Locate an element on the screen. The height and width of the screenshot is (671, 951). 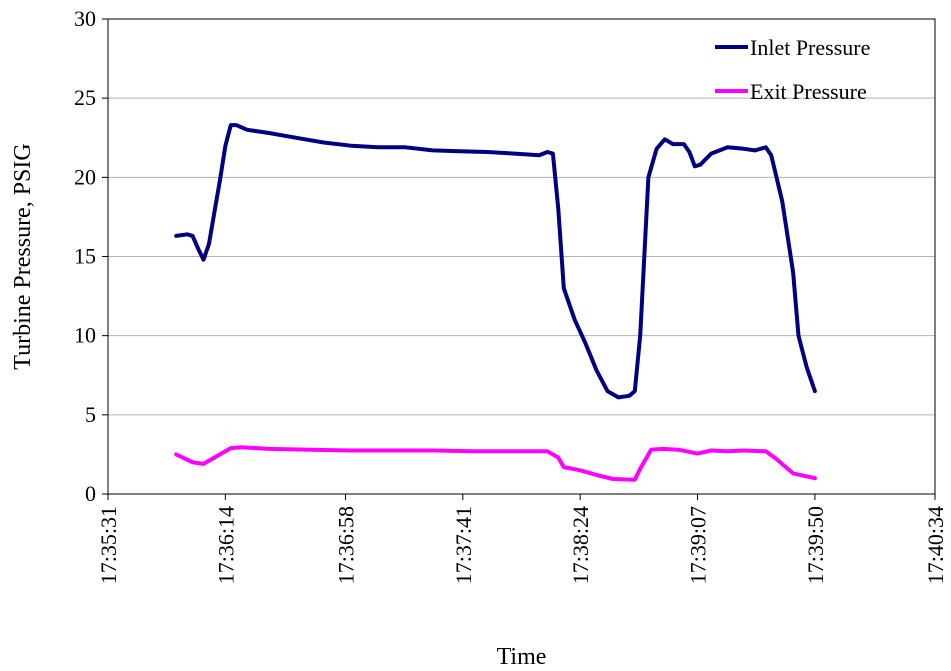
legend-item-exit: Exit Pressure is located at coordinates (791, 91).